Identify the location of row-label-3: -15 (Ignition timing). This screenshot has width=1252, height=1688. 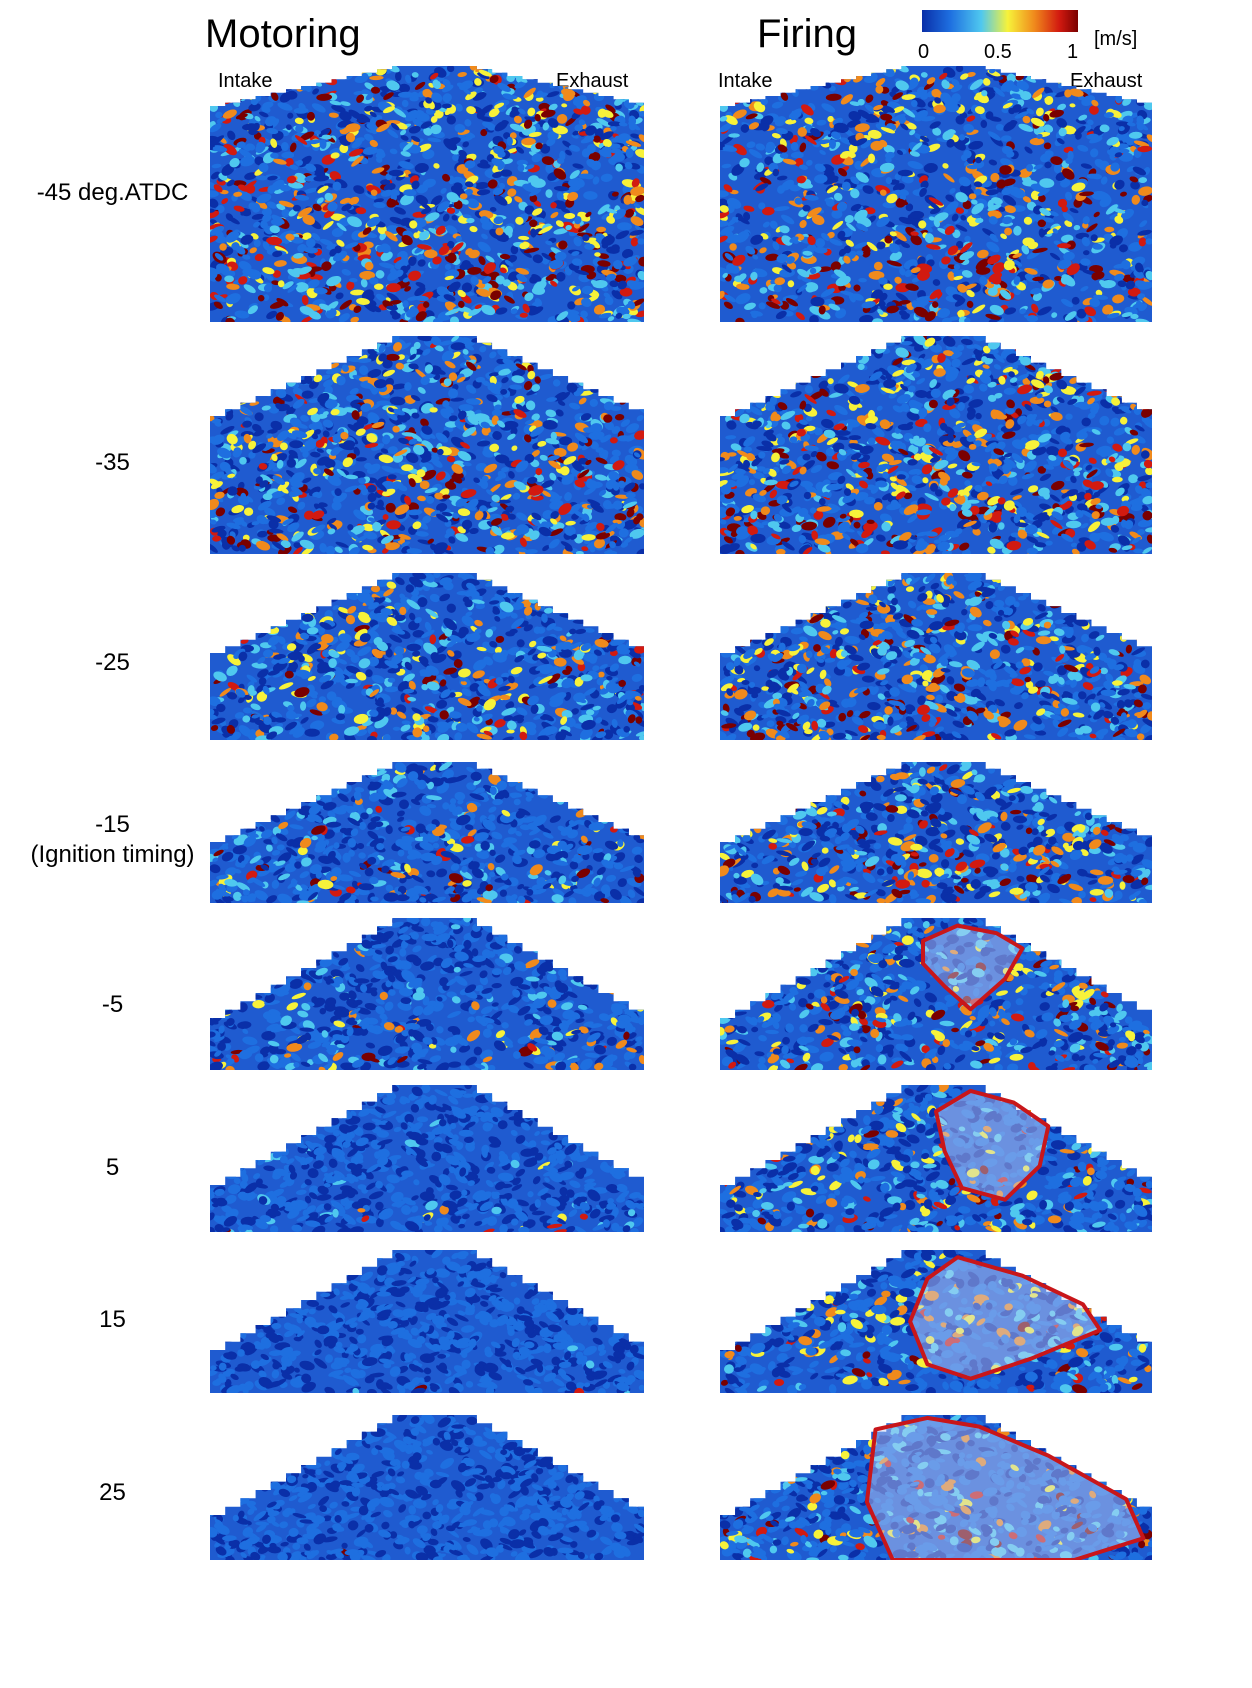
(112, 839).